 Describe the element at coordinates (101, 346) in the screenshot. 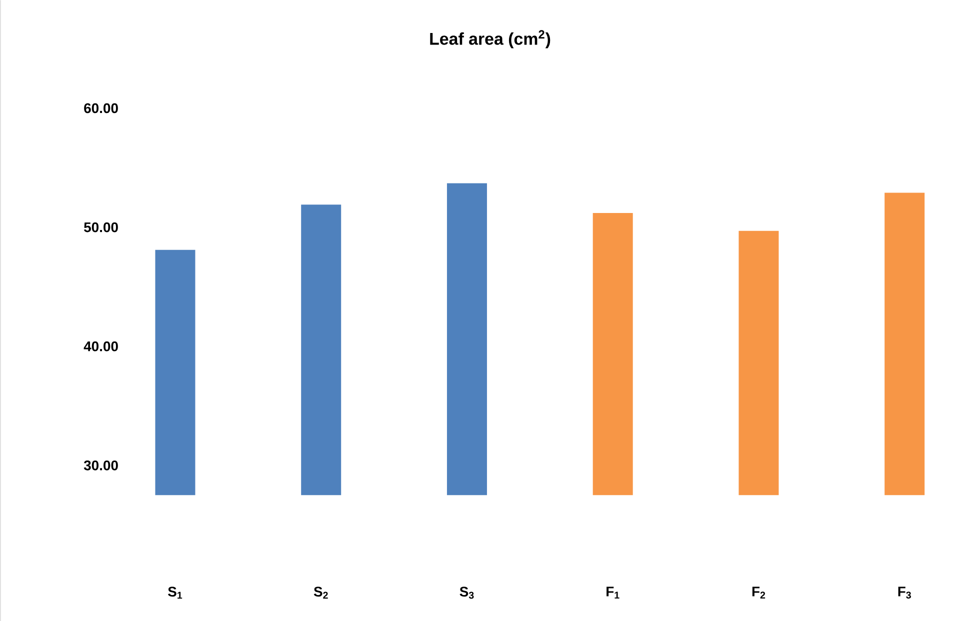

I see `y-tick-label: 40.00` at that location.